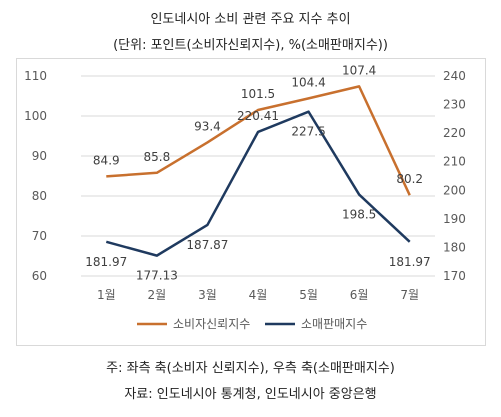 This screenshot has height=417, width=501. I want to click on y-left-tick-label: 90, so click(39, 156).